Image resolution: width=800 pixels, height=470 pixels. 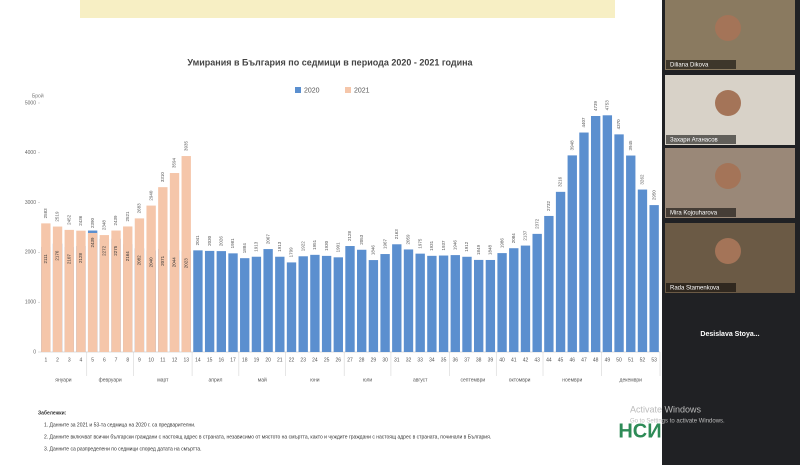 What do you see at coordinates (232, 243) in the screenshot?
I see `value-label: 1981` at bounding box center [232, 243].